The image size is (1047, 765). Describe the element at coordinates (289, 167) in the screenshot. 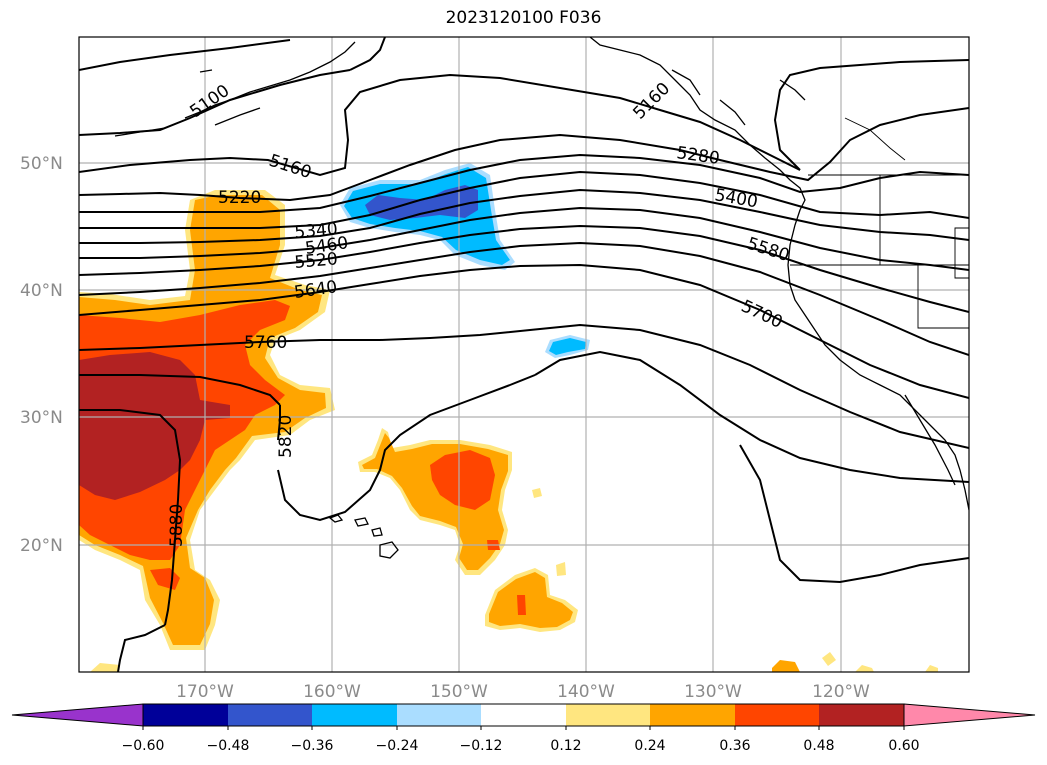

I see `contour-label-5160-west: 5160` at that location.